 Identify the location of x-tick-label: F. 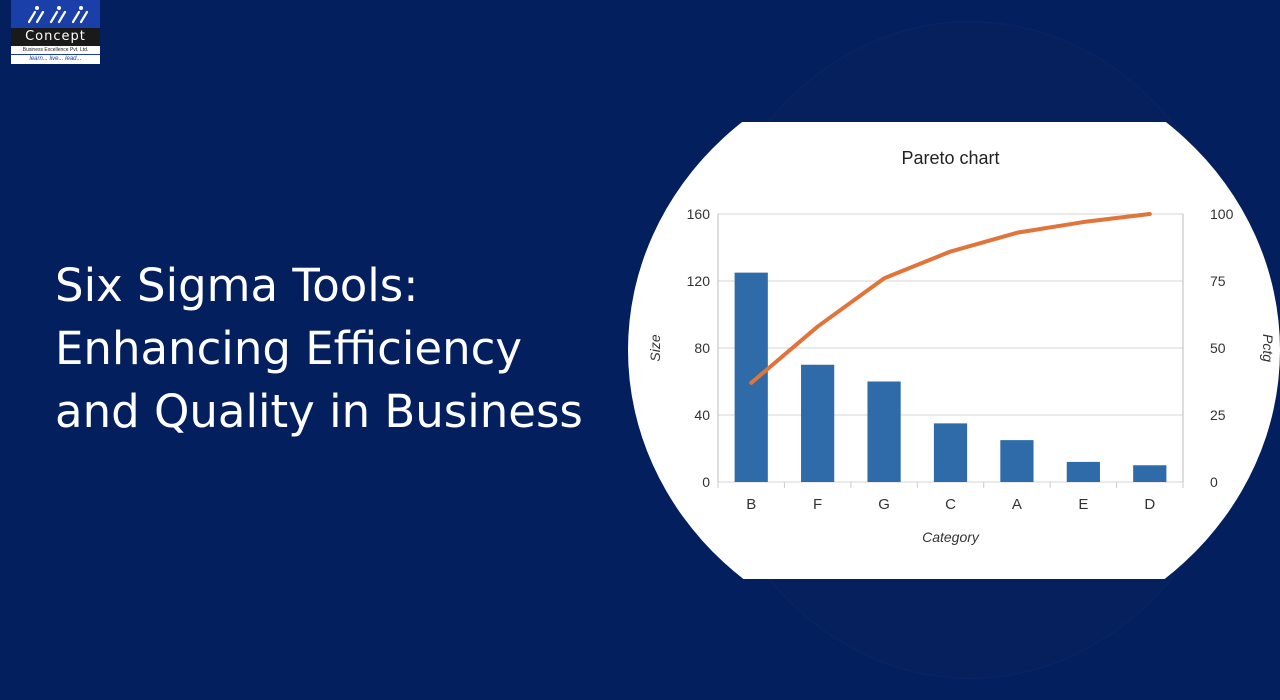
(817, 504).